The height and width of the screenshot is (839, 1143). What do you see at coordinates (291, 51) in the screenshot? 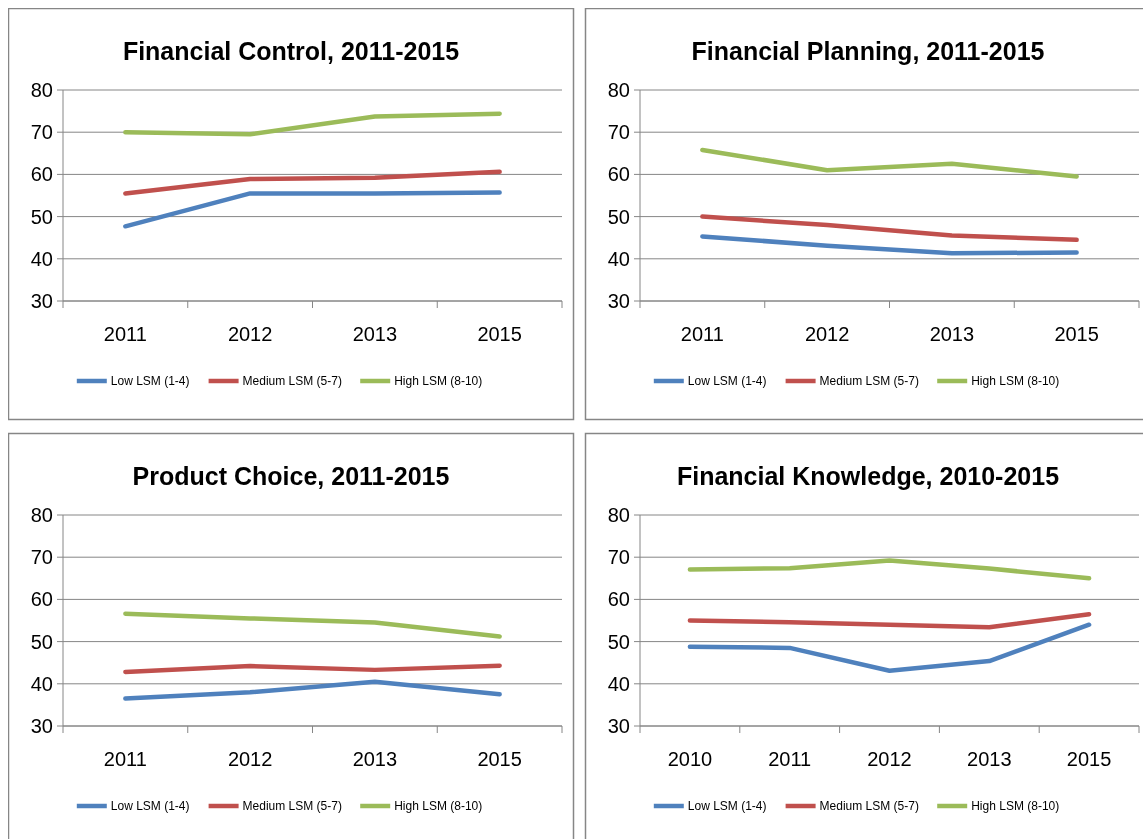
I see `chart-title: Financial Control, 2011-2015` at bounding box center [291, 51].